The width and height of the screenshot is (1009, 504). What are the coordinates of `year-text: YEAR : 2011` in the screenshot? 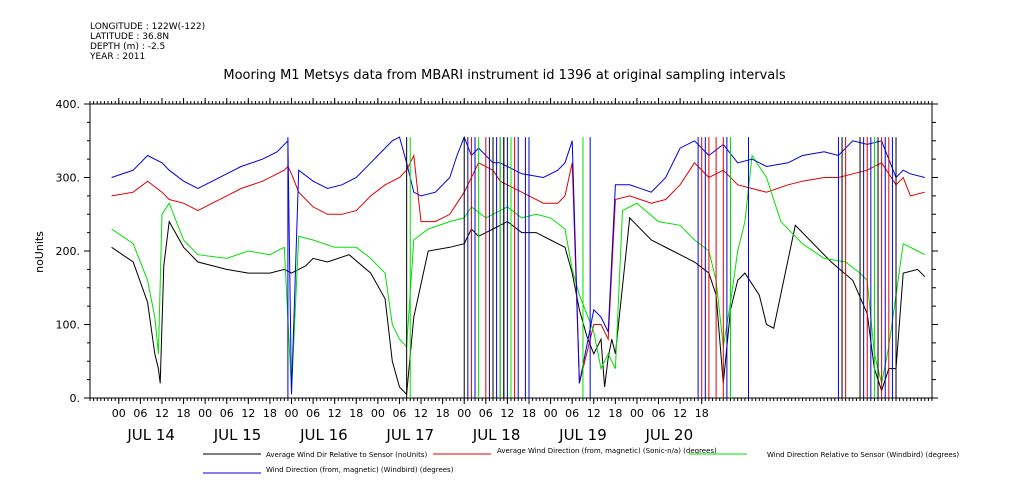 It's located at (118, 57).